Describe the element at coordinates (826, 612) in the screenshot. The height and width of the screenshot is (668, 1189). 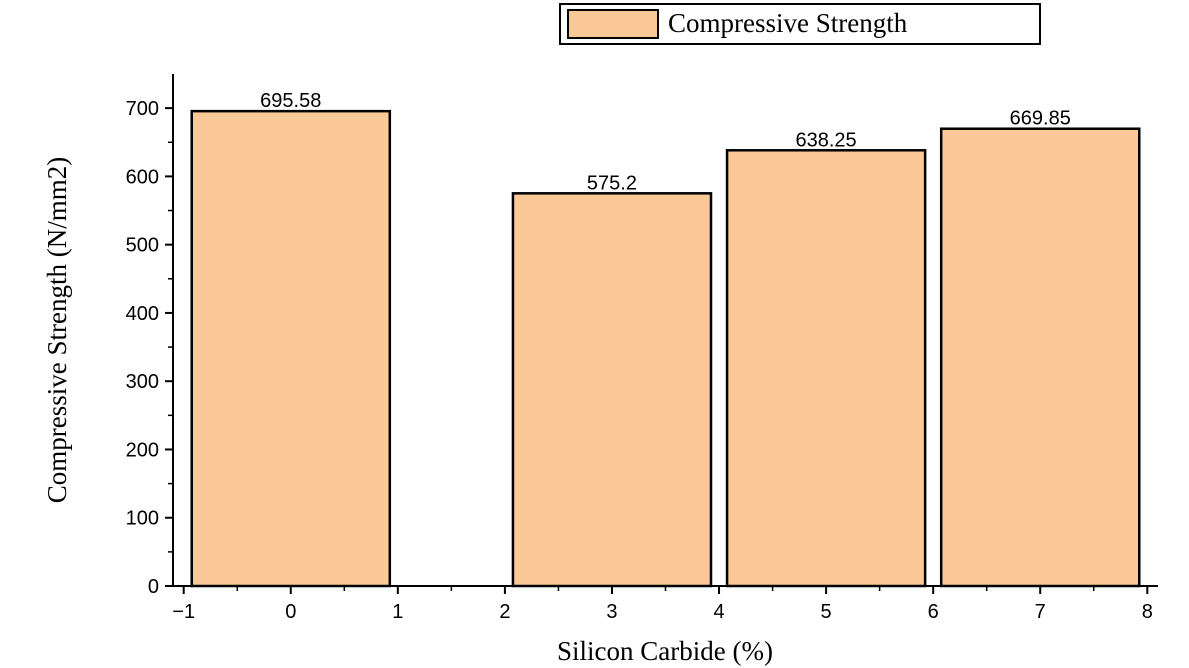
I see `x-tick-label-6: 5` at that location.